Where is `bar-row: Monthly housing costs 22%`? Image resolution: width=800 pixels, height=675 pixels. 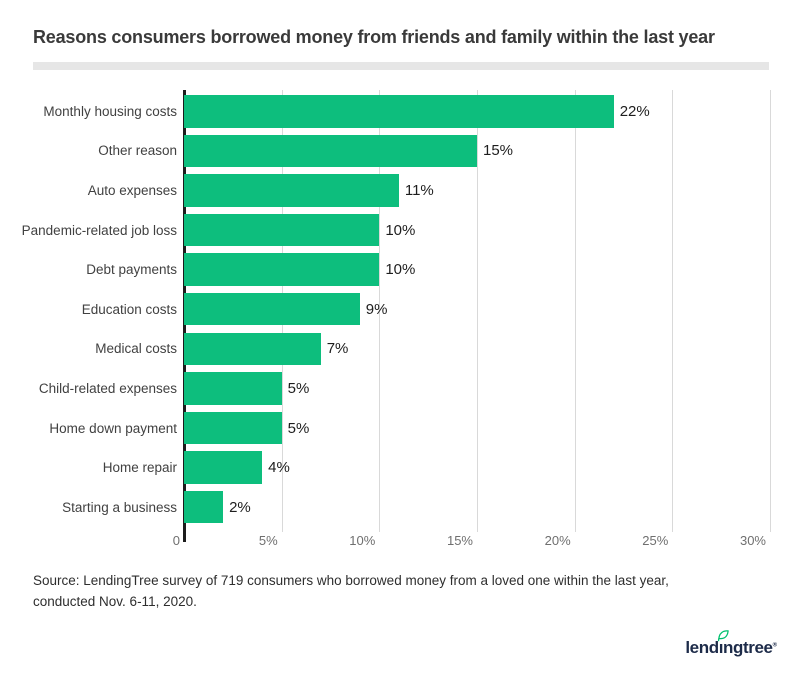 bar-row: Monthly housing costs 22% is located at coordinates (400, 111).